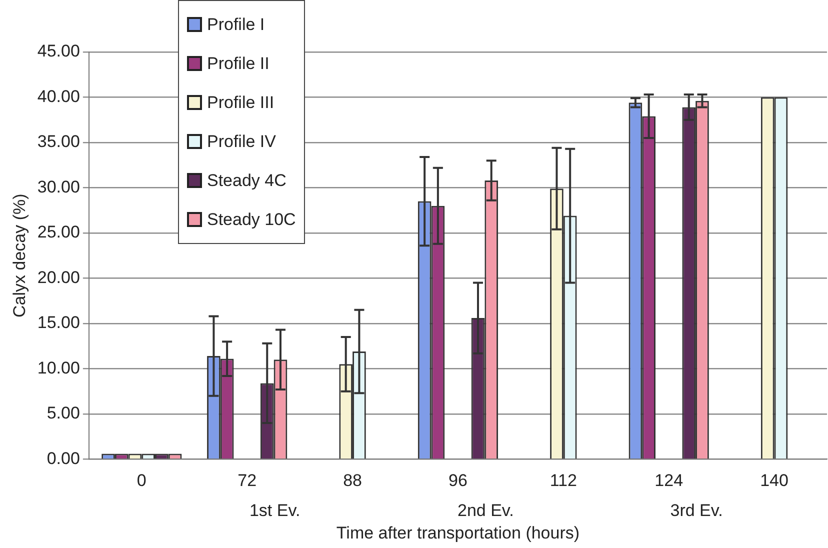 This screenshot has height=548, width=828. Describe the element at coordinates (696, 510) in the screenshot. I see `text: 3rd Ev.` at that location.